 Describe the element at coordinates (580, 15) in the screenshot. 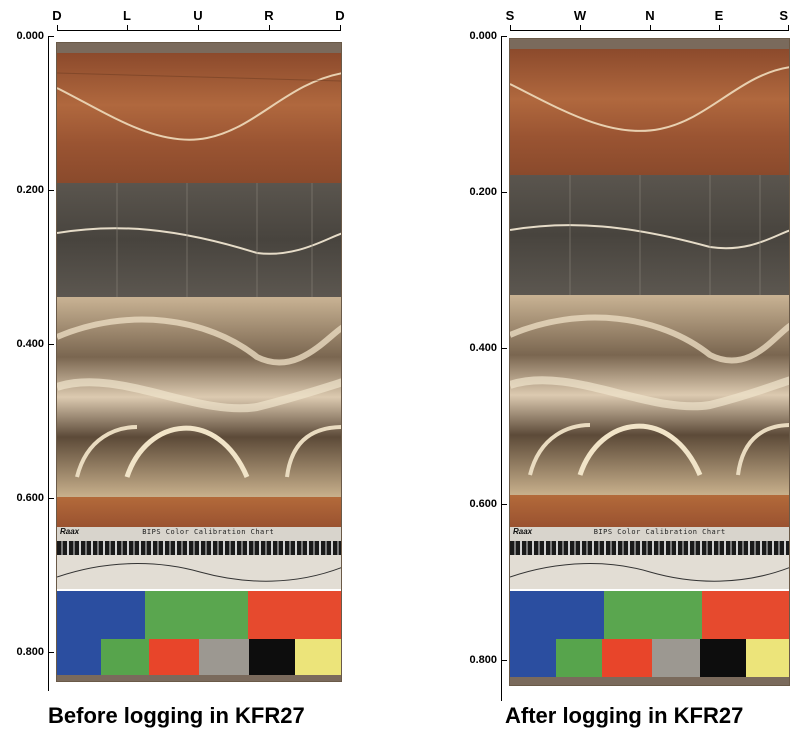

I see `compass-label-w: W` at that location.